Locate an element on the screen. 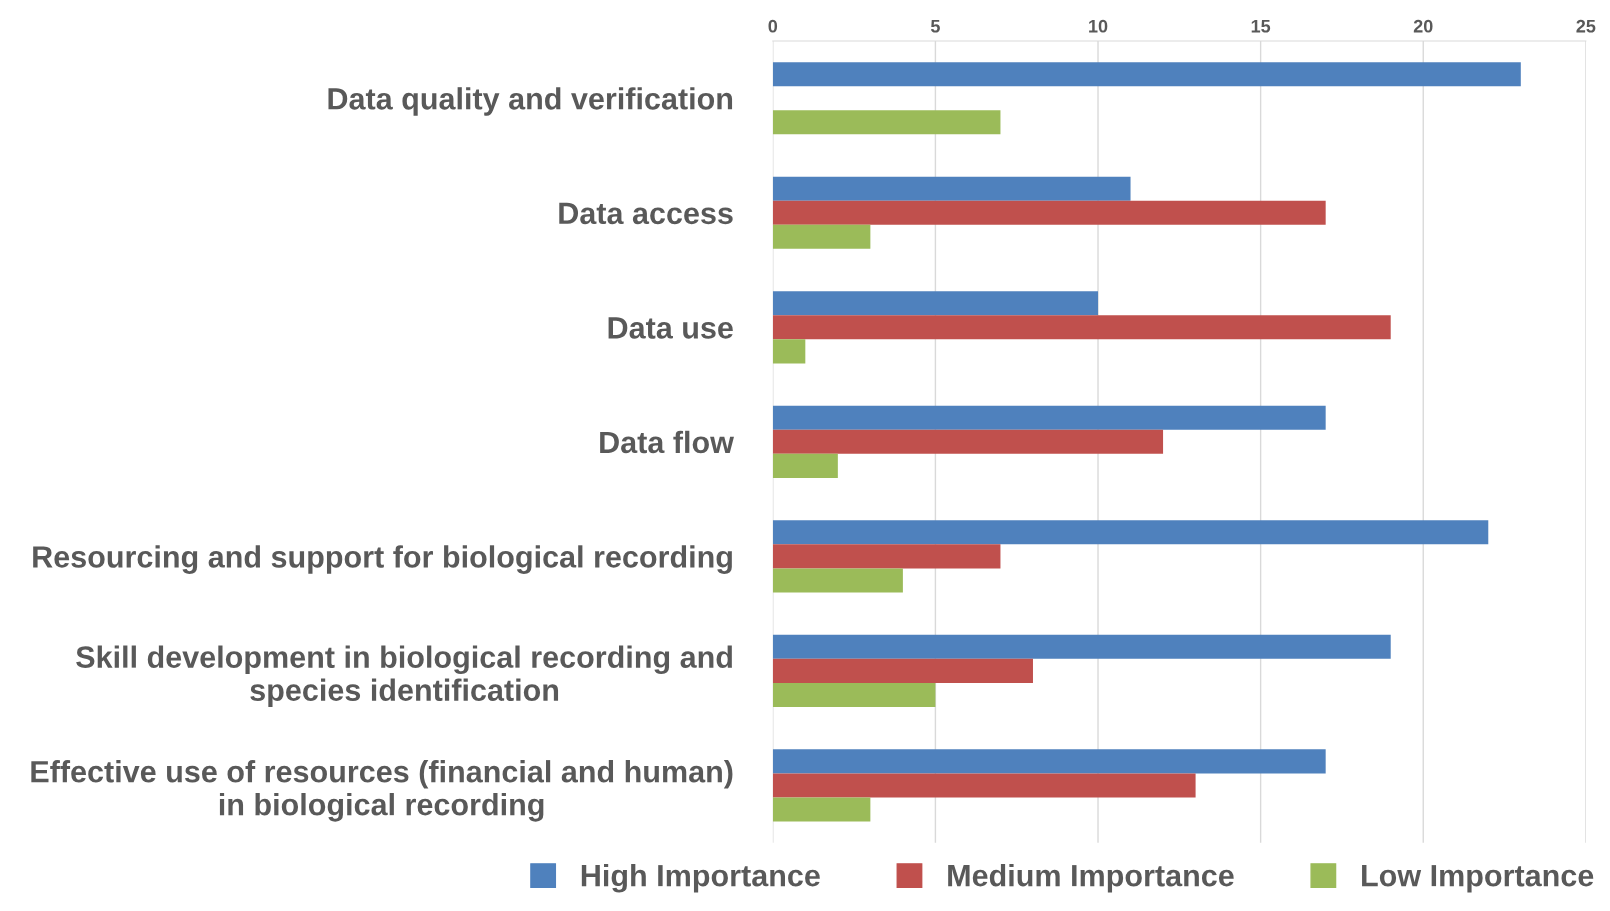 The image size is (1610, 911). y-tick-label: Data quality and verification is located at coordinates (530, 101).